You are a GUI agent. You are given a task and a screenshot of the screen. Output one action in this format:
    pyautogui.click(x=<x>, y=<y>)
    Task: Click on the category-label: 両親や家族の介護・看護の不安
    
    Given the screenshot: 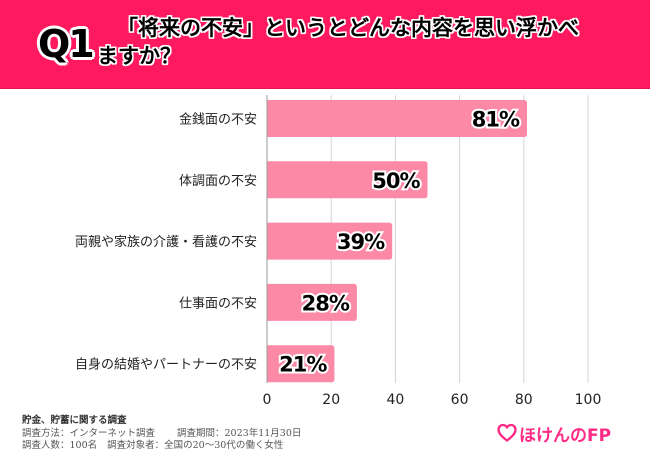 What is the action you would take?
    pyautogui.click(x=166, y=242)
    